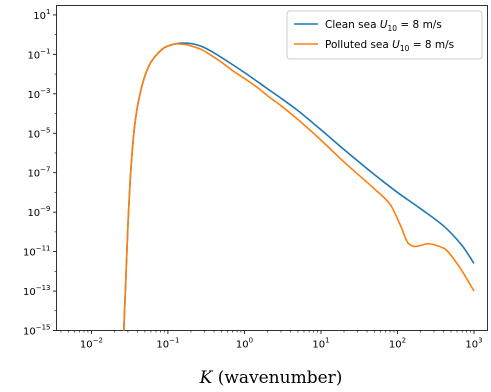  What do you see at coordinates (383, 26) in the screenshot?
I see `legend-label-1: Clean sea U10 = 8 m/s` at bounding box center [383, 26].